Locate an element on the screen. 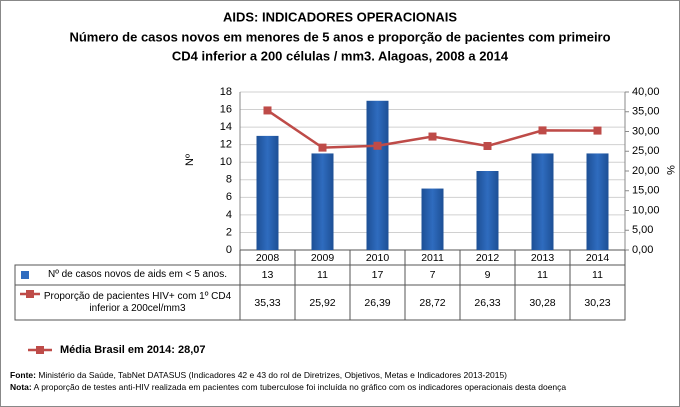 The width and height of the screenshot is (680, 407). legend-swatch is located at coordinates (25, 275).